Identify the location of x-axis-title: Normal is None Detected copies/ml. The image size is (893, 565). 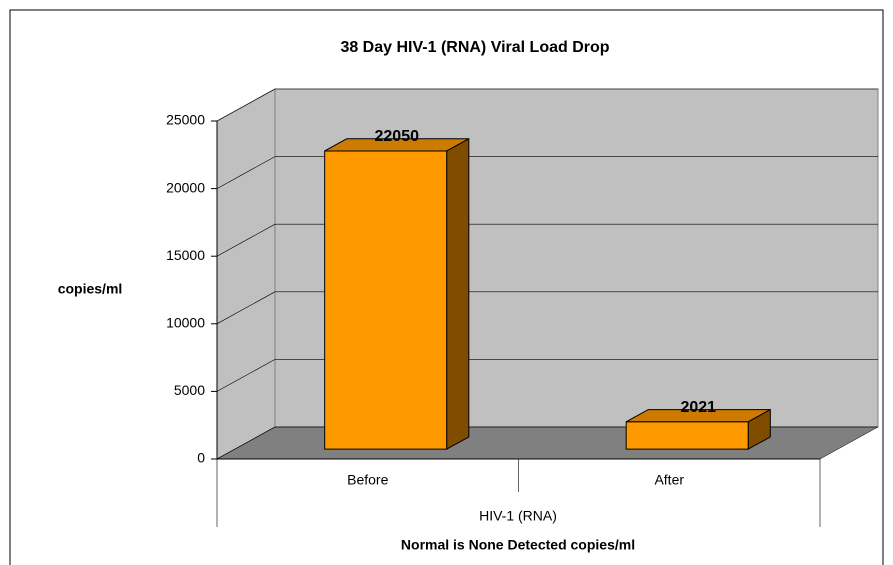
(518, 545).